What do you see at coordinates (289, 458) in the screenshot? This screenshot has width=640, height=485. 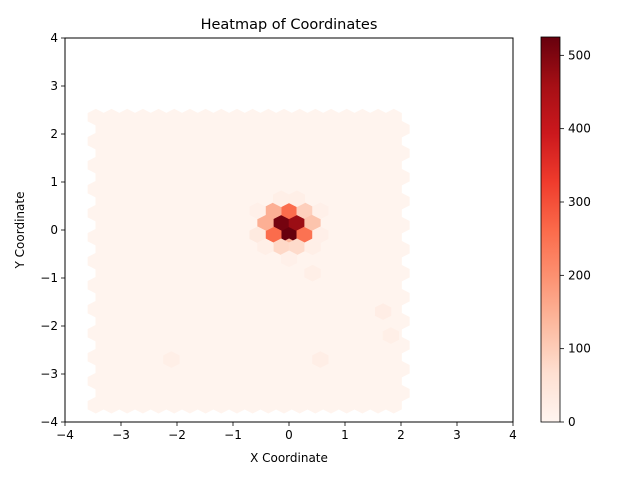 I see `x-axis-label: X Coordinate` at bounding box center [289, 458].